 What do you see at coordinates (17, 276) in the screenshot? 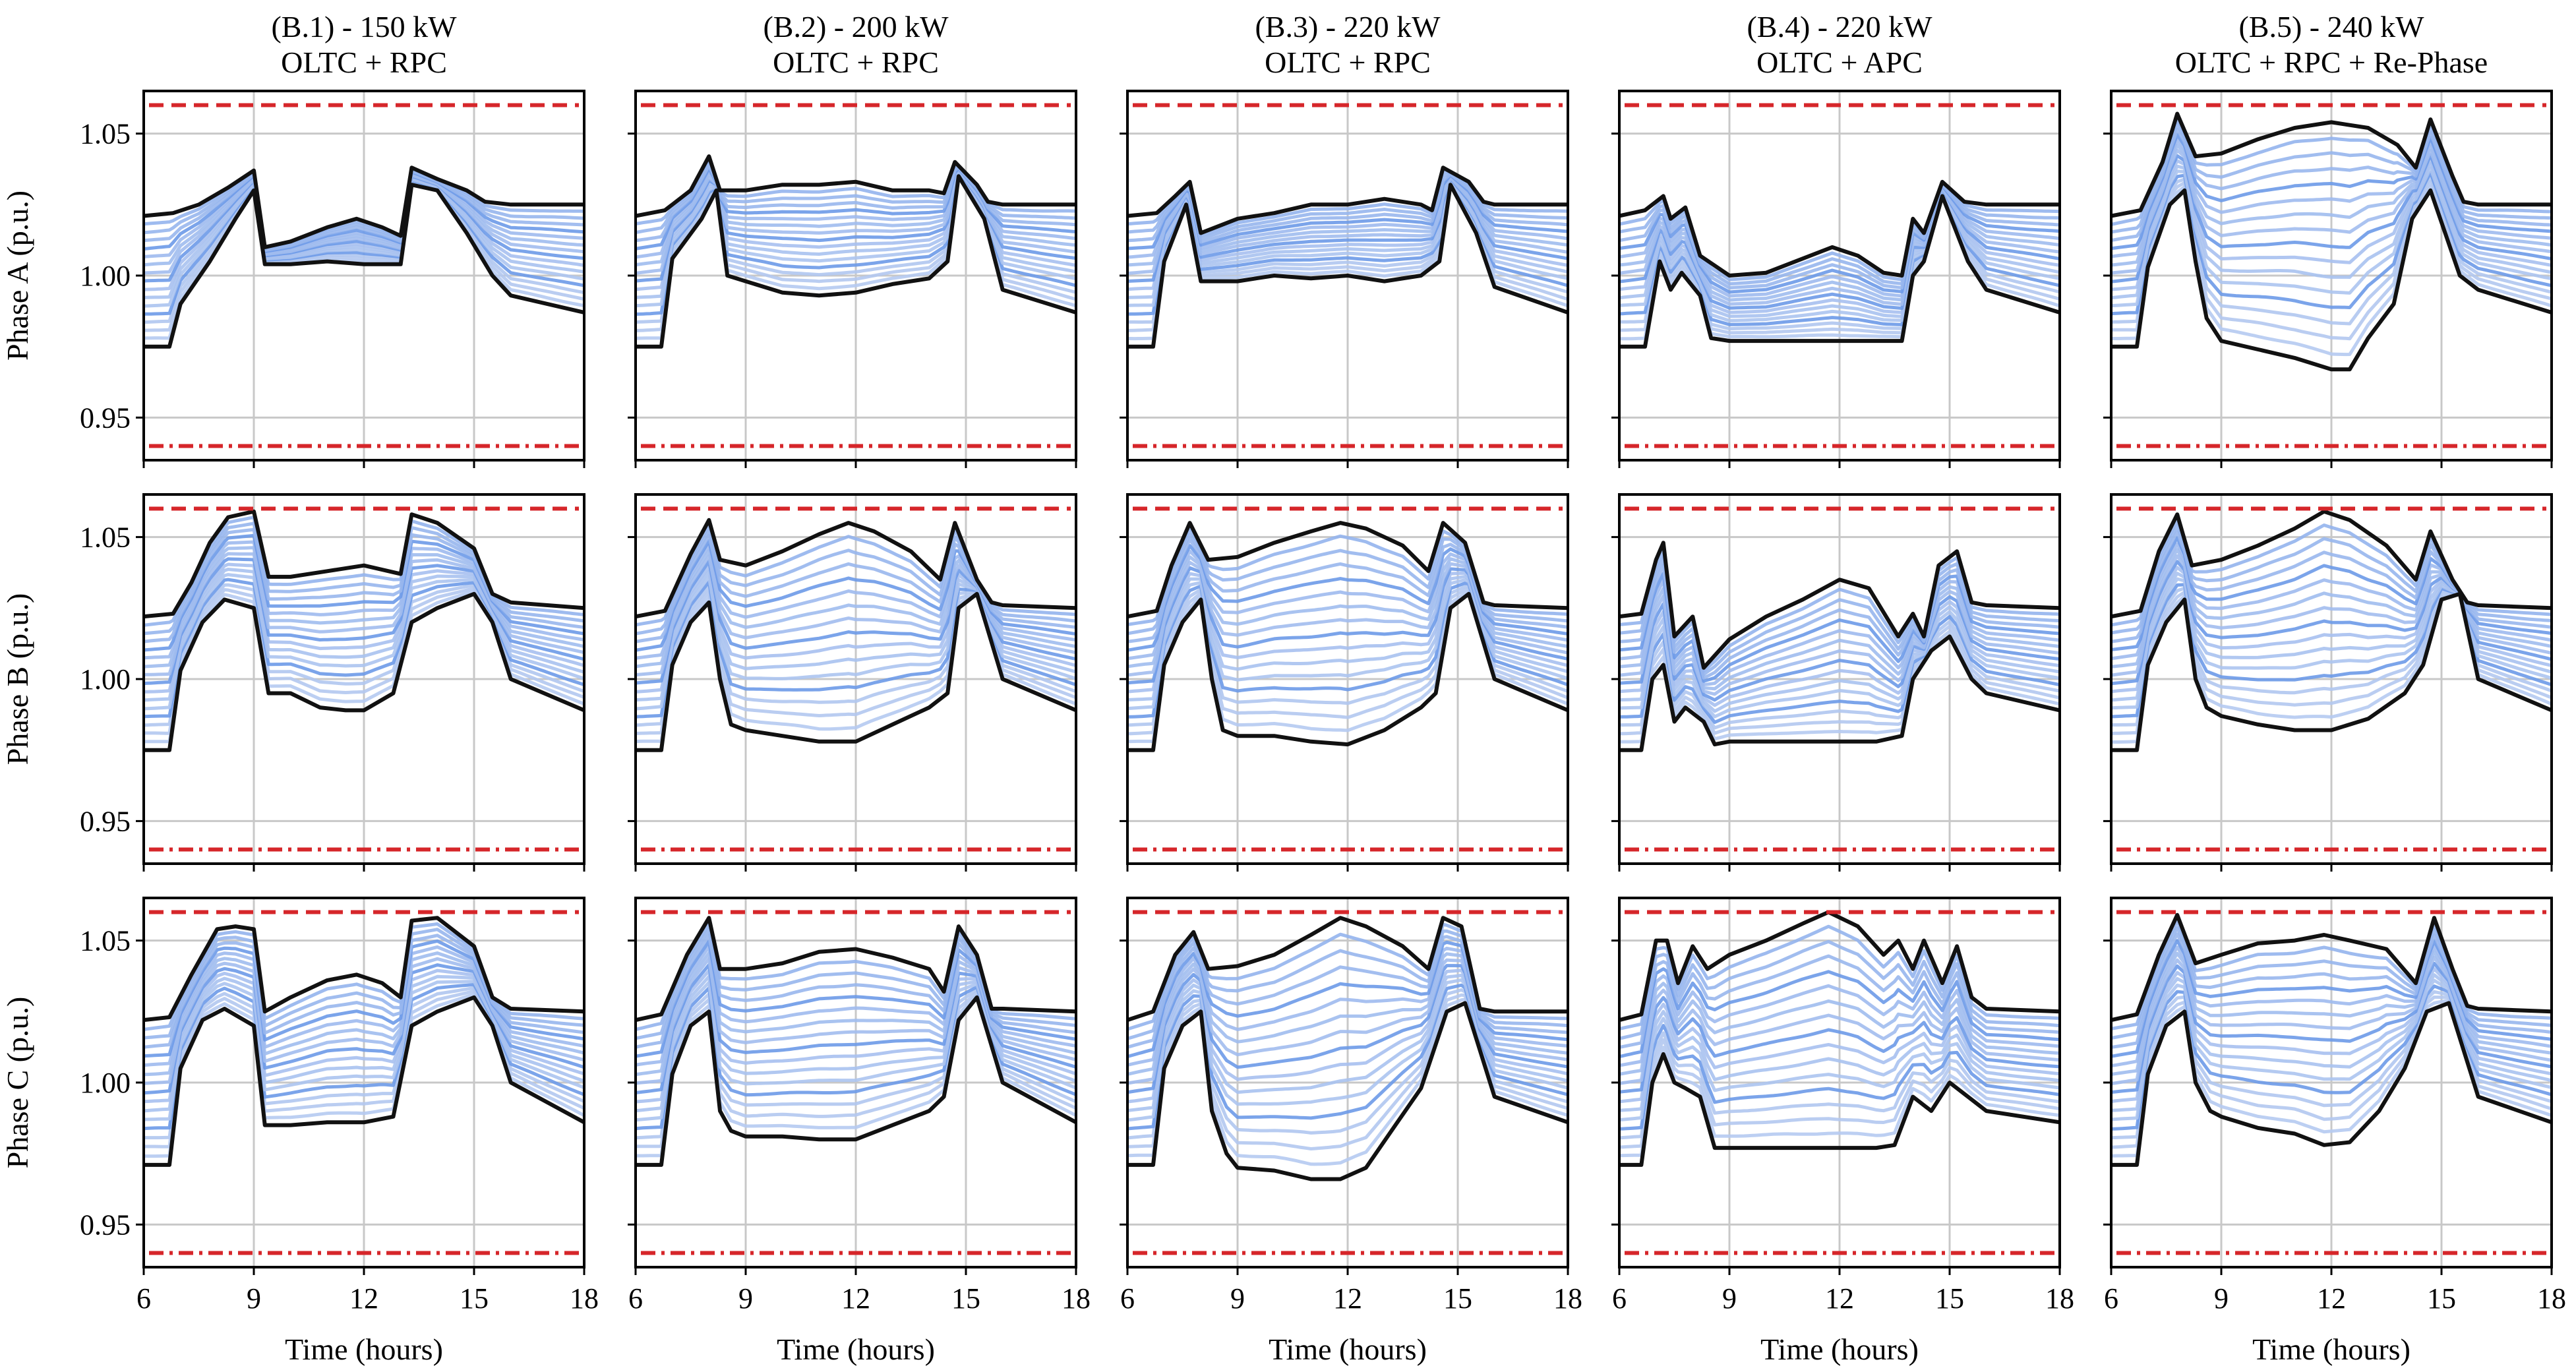
I see `row-label-phase-a: Phase A (p.u.)` at bounding box center [17, 276].